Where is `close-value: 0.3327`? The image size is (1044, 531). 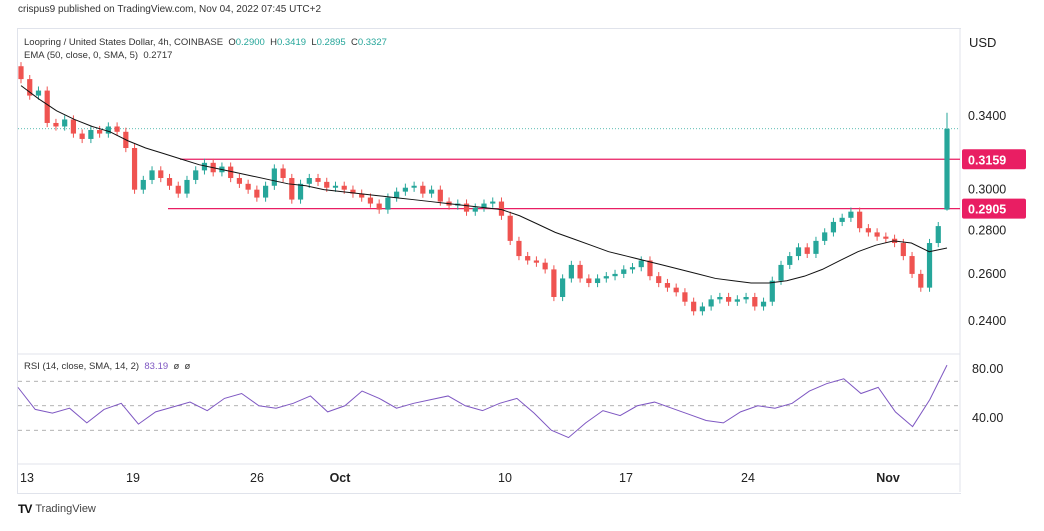
close-value: 0.3327 is located at coordinates (372, 42).